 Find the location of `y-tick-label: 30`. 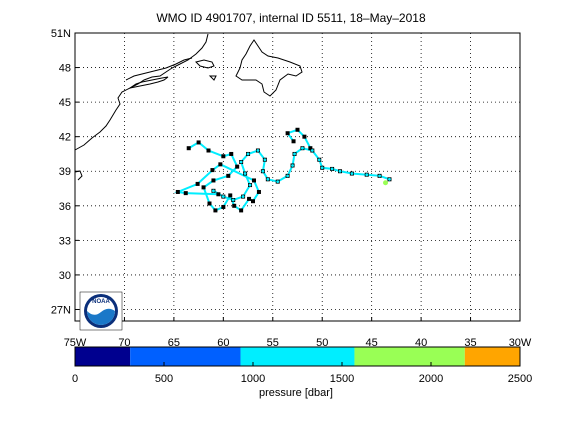

y-tick-label: 30 is located at coordinates (65, 276).